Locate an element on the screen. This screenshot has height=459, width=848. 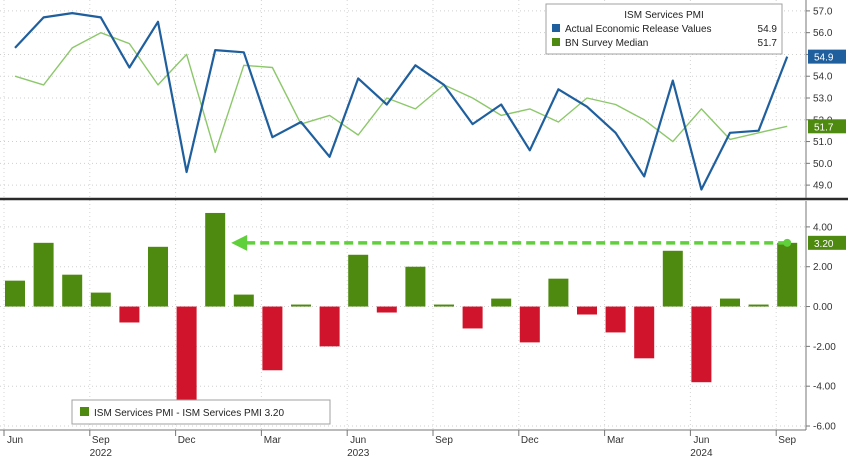
diff-end-label-bg is located at coordinates (827, 242).